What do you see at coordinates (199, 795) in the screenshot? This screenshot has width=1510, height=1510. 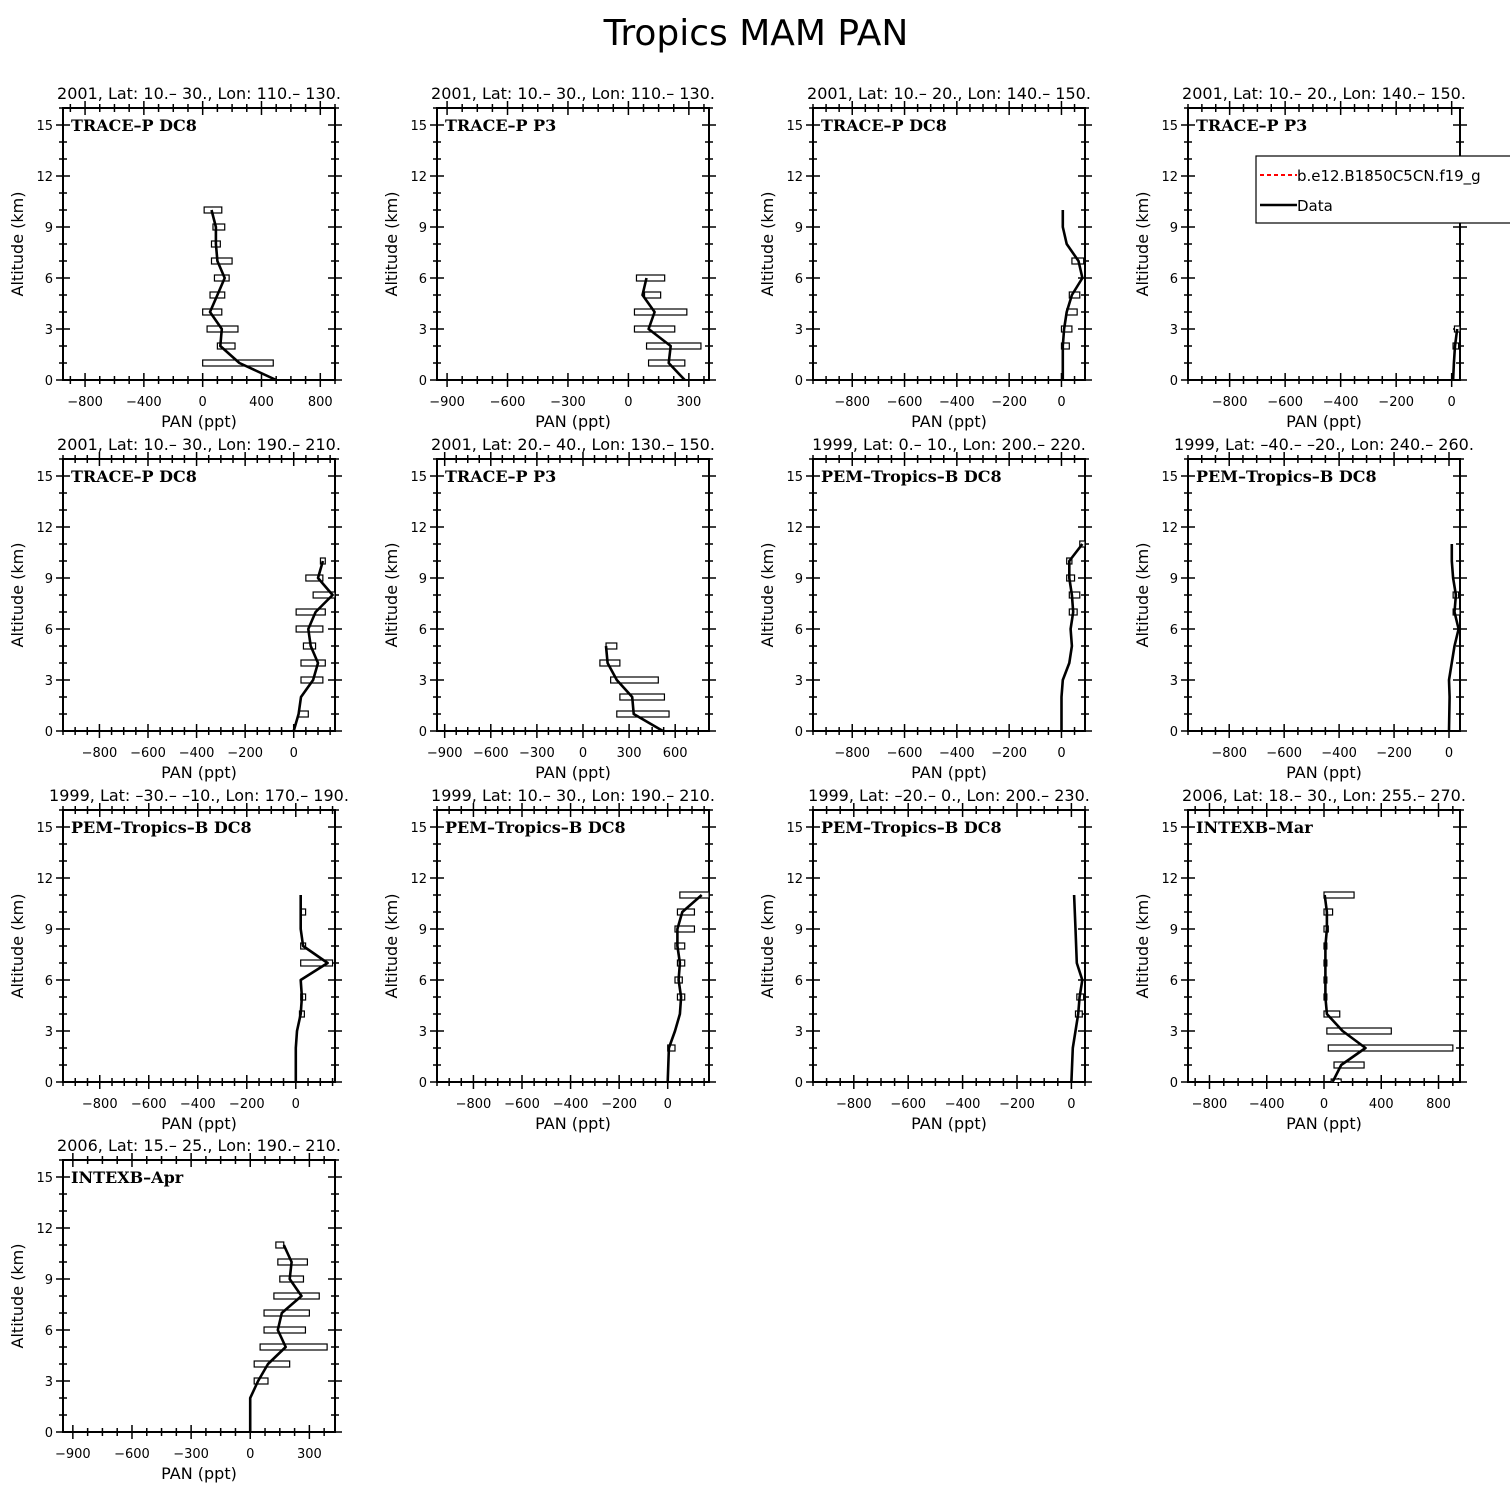 I see `panel-title: 1999, Lat: –30.– –10., Lon: 170.– 190.` at bounding box center [199, 795].